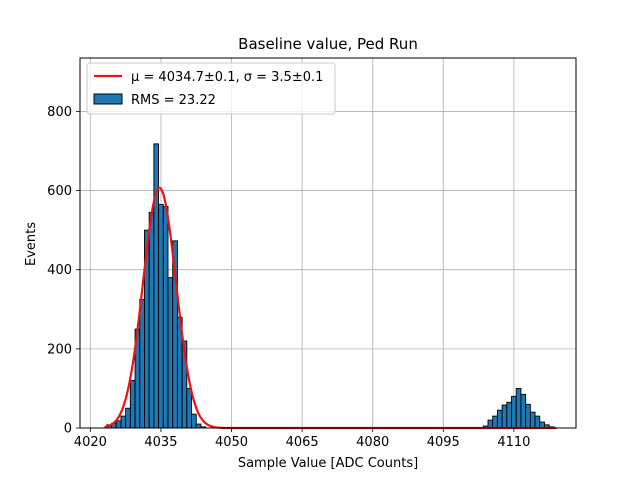 The height and width of the screenshot is (480, 640). Describe the element at coordinates (31, 244) in the screenshot. I see `y-axis-label: Events` at that location.